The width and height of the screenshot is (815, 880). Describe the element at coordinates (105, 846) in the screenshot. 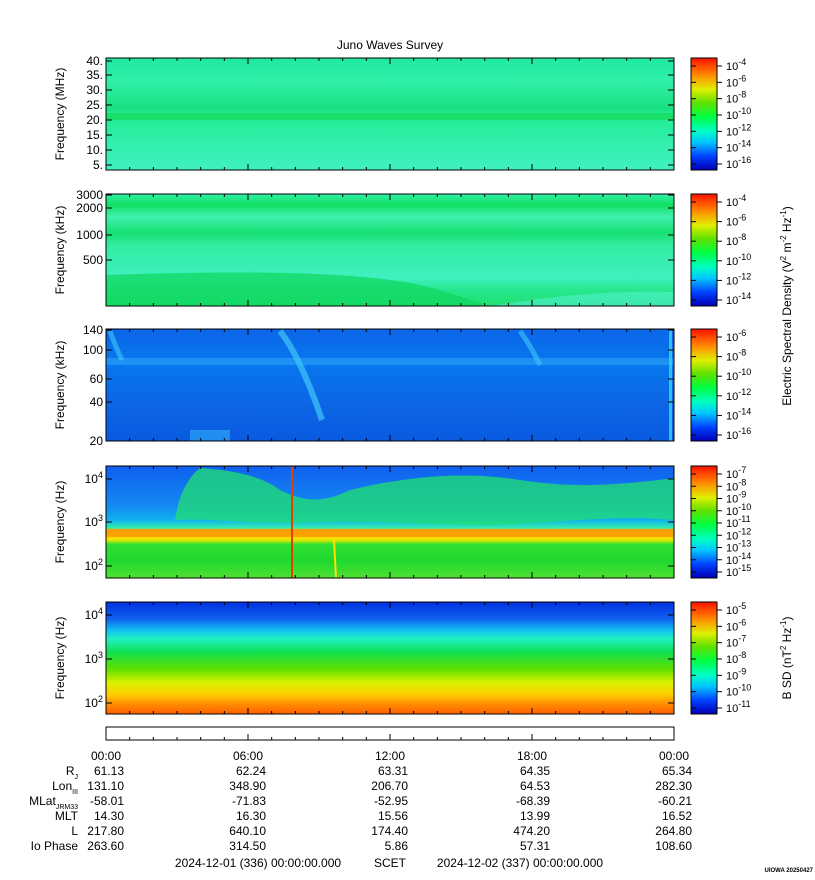

I see `ephemeris-value: 263.60` at that location.